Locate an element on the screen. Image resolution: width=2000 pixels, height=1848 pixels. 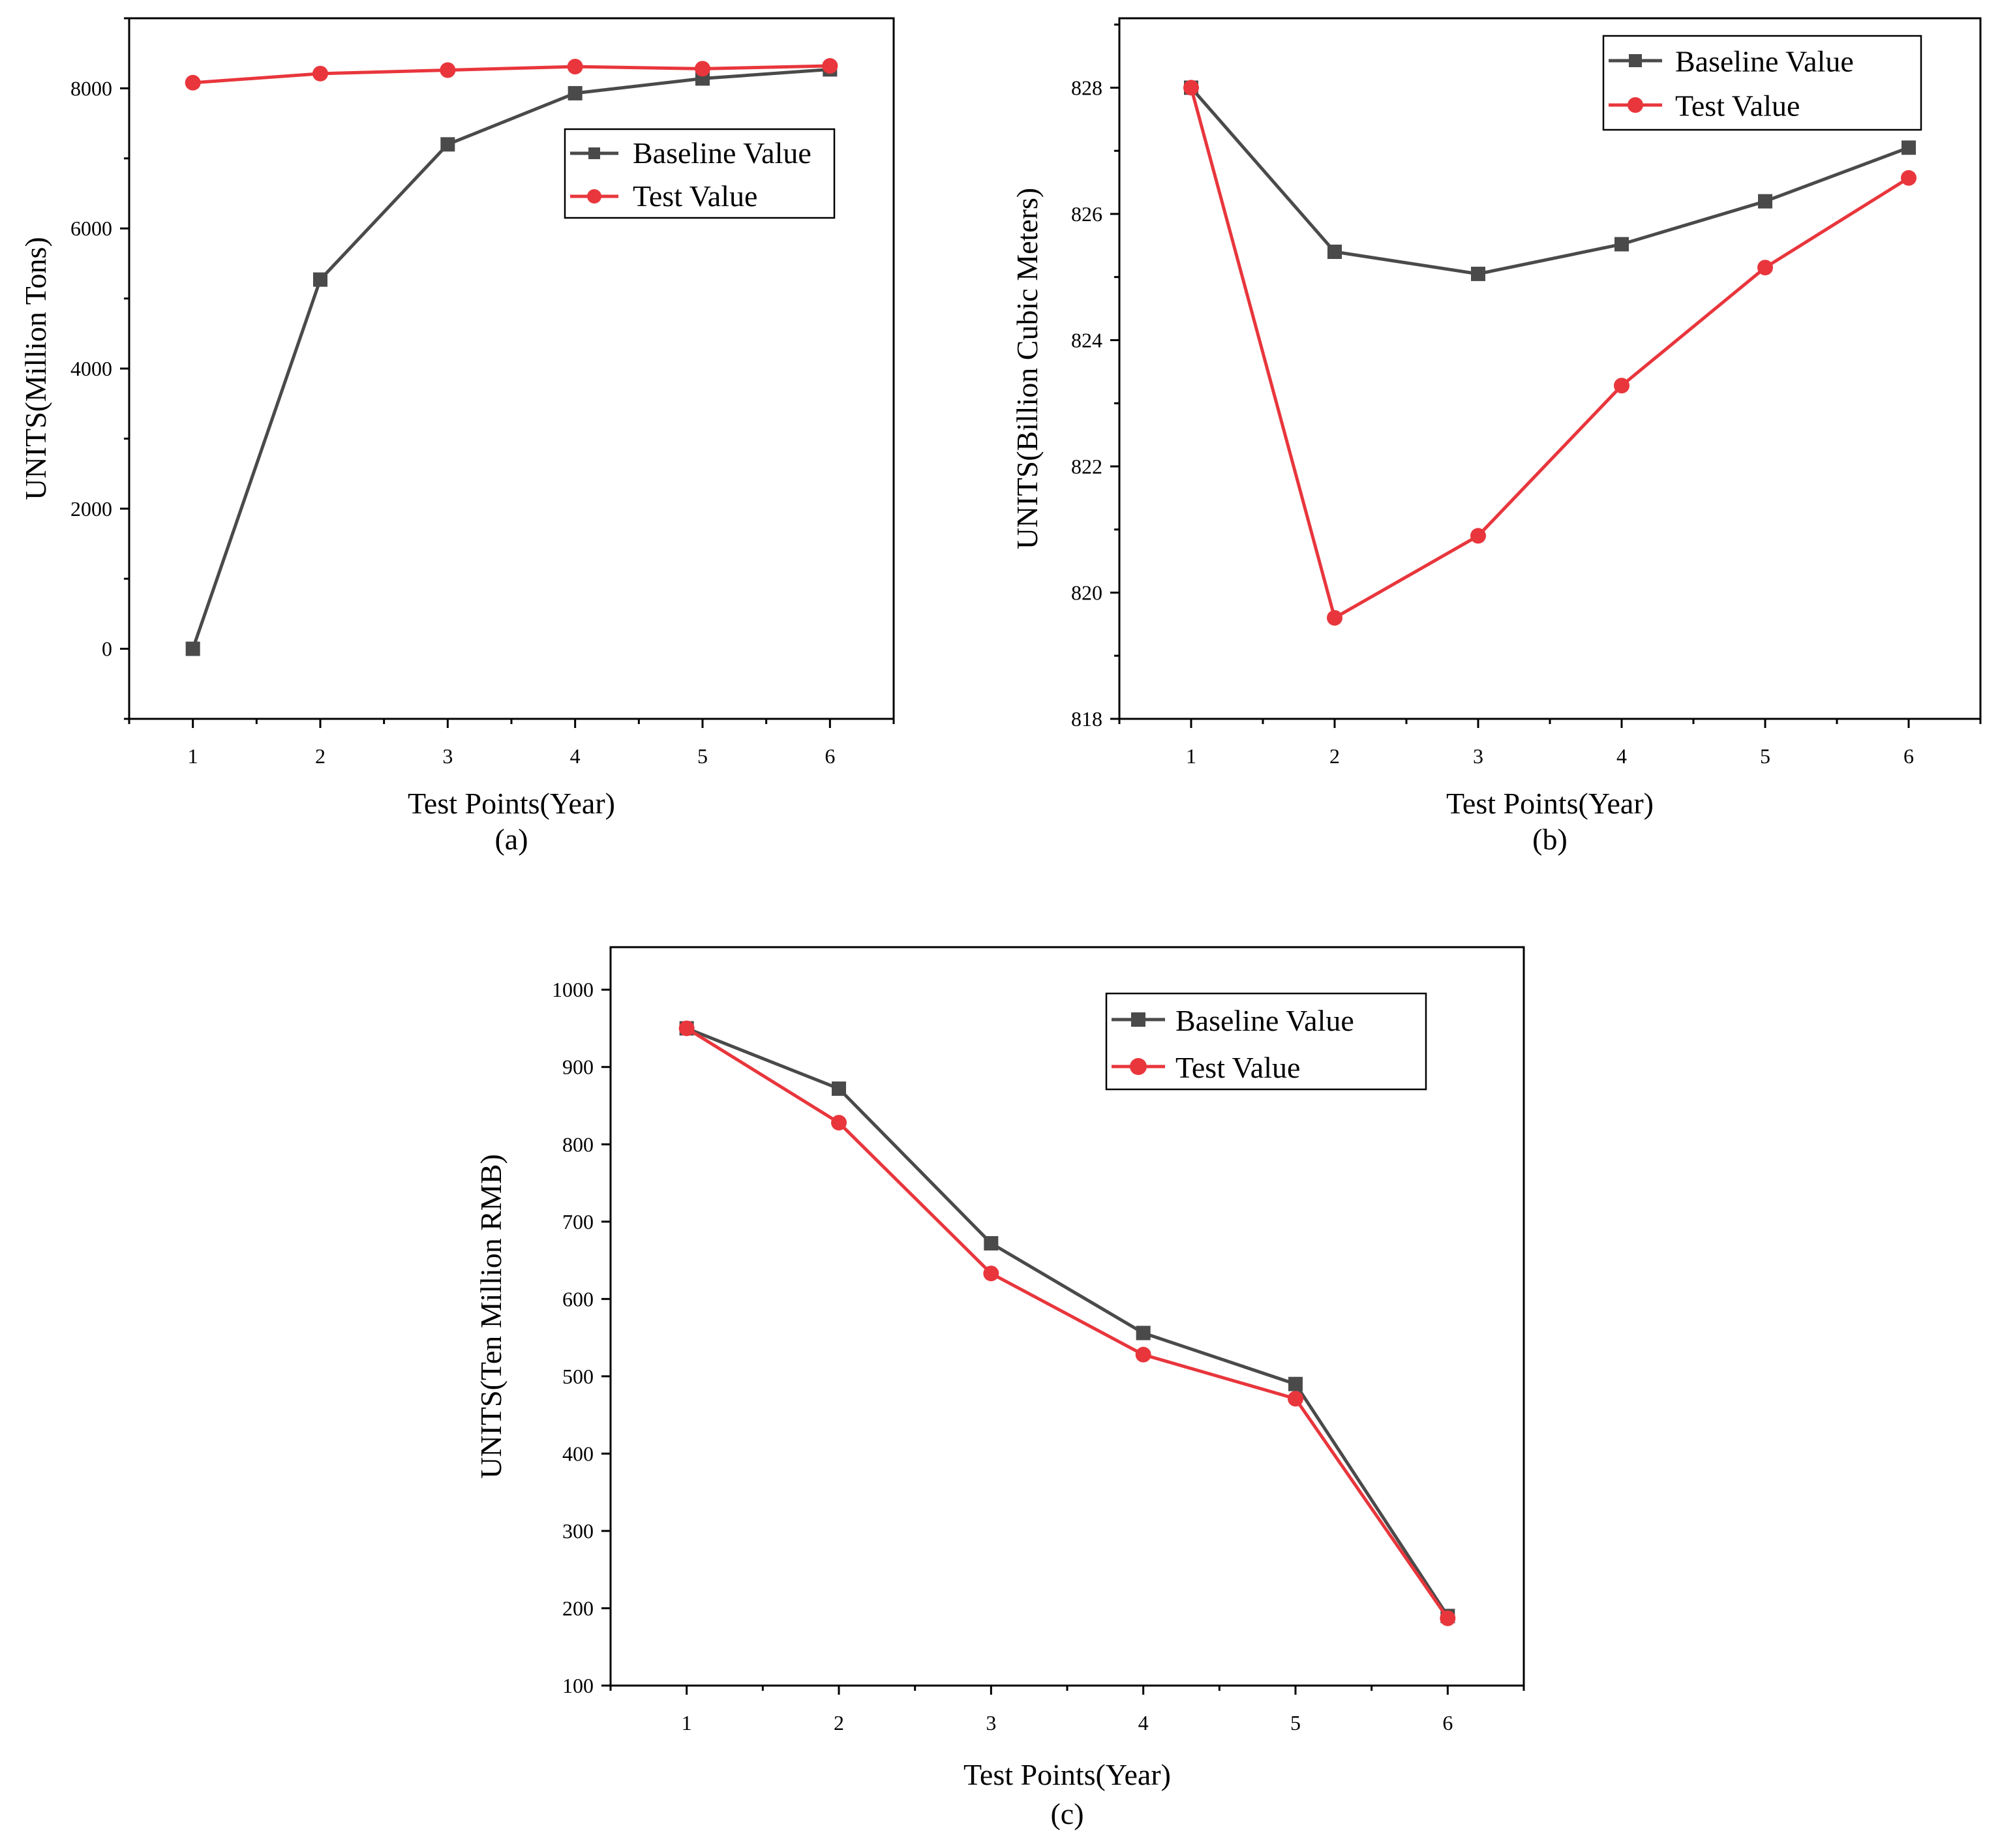
y-tick-label: 4000 is located at coordinates (91, 368).